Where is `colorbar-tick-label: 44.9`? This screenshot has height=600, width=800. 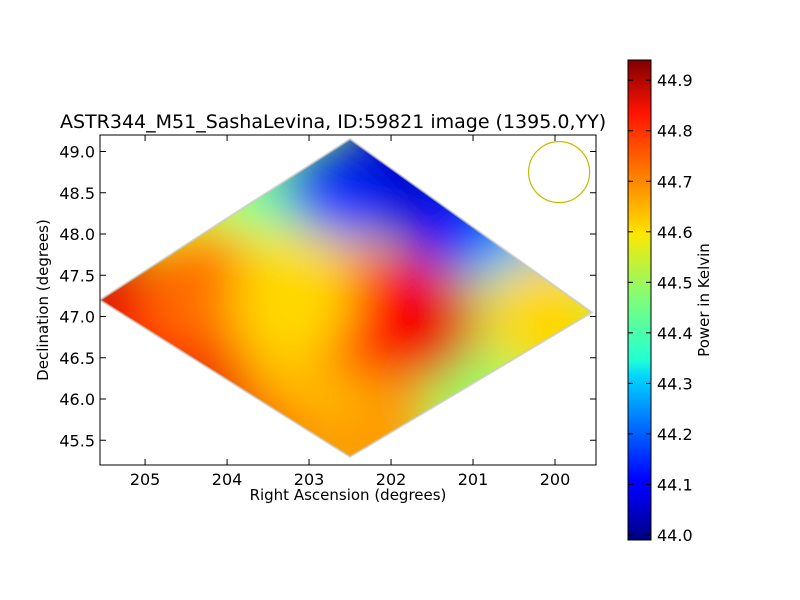
colorbar-tick-label: 44.9 is located at coordinates (675, 80).